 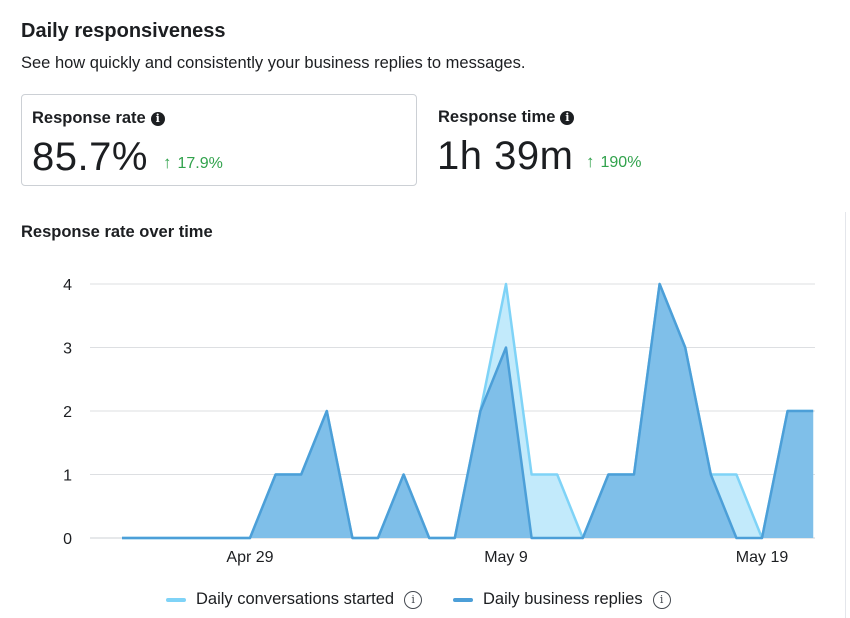 What do you see at coordinates (67, 539) in the screenshot?
I see `y-tick-label: 0` at bounding box center [67, 539].